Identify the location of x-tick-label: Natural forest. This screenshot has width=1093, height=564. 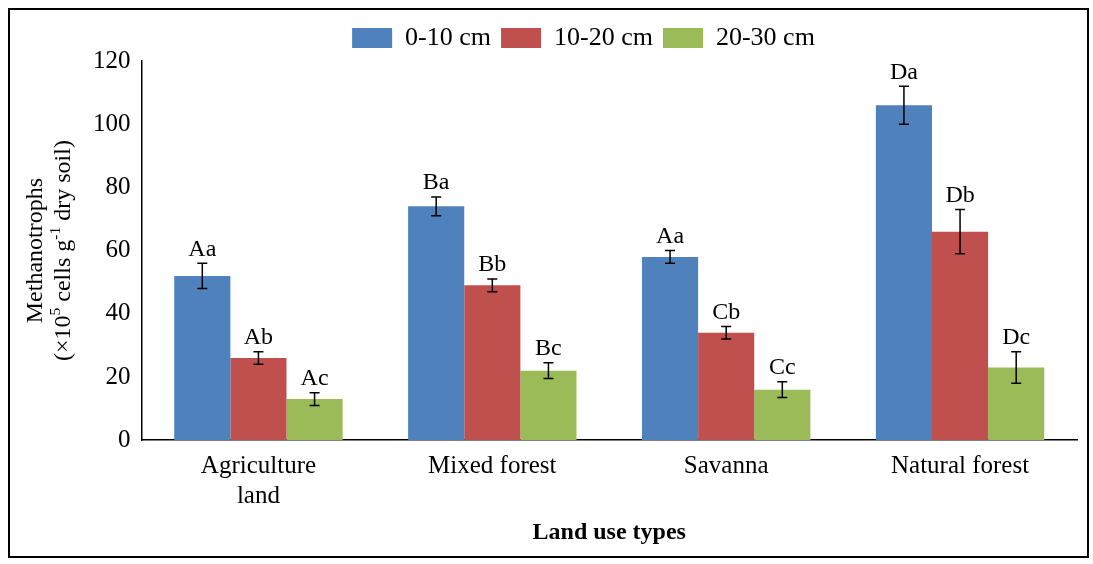
(960, 464).